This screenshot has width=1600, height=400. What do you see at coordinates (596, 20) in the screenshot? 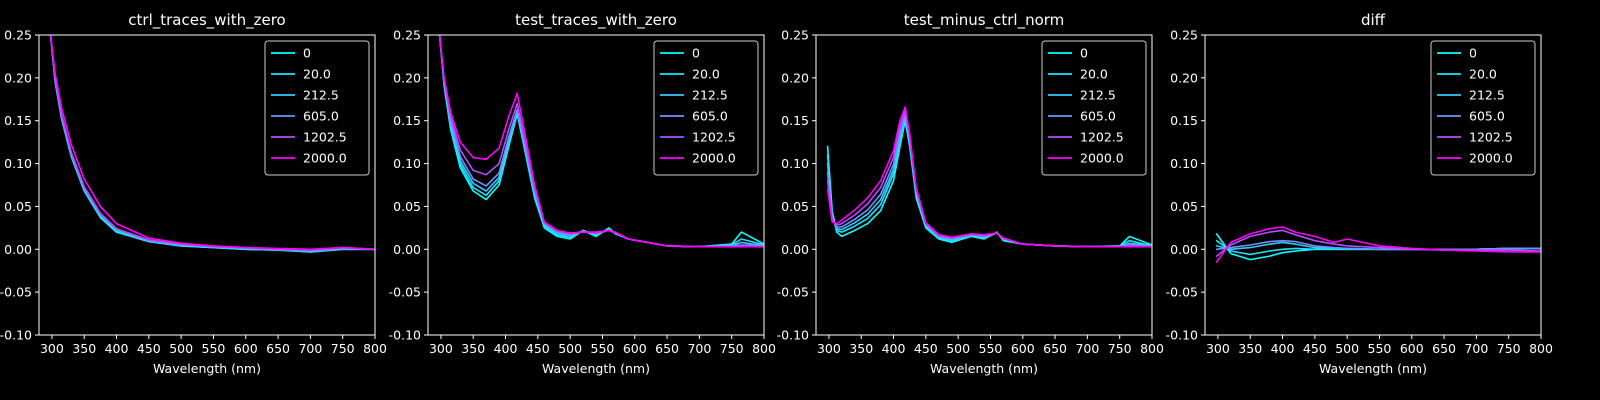
I see `chart-title: test_traces_with_zero` at bounding box center [596, 20].